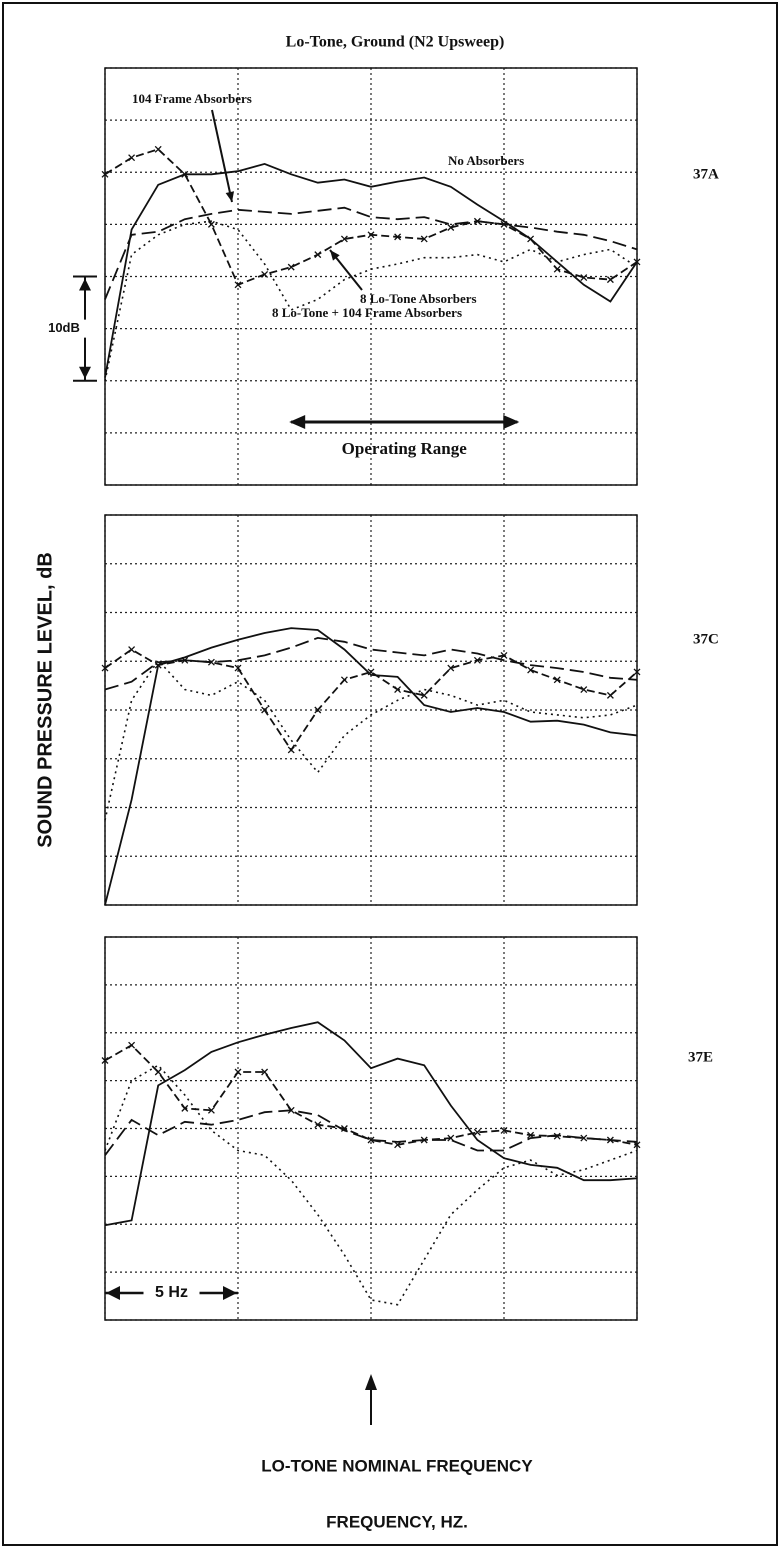 This screenshot has height=1549, width=782. I want to click on span-label: 5 Hz, so click(171, 1292).